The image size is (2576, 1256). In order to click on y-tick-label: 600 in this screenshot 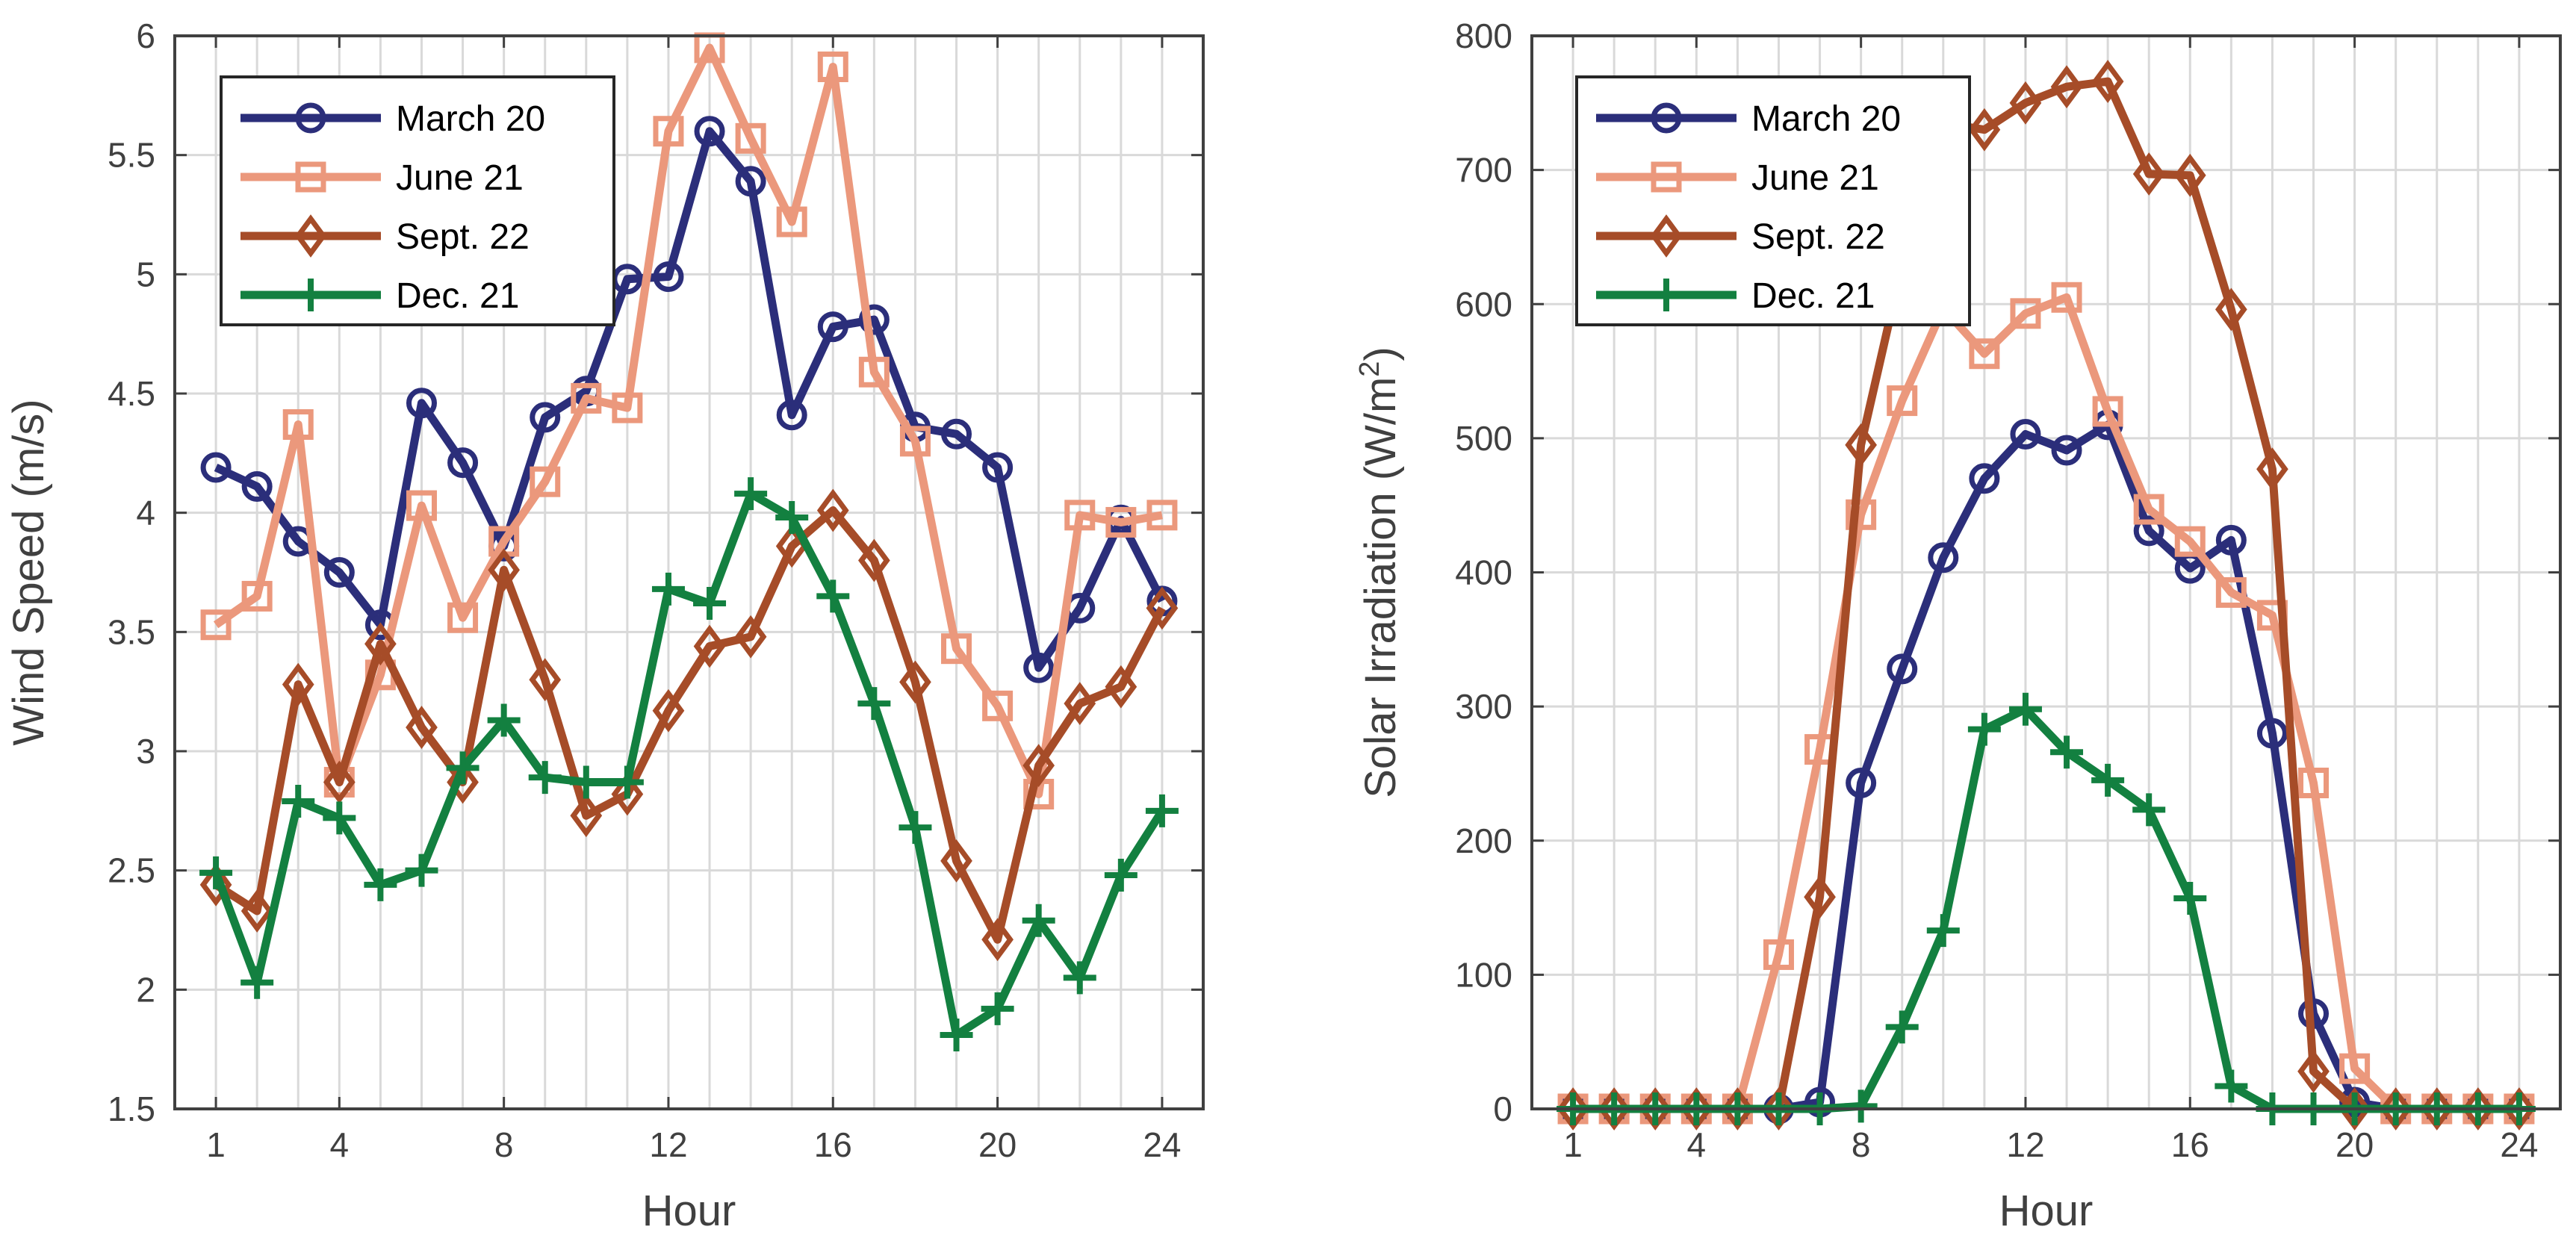, I will do `click(1483, 304)`.